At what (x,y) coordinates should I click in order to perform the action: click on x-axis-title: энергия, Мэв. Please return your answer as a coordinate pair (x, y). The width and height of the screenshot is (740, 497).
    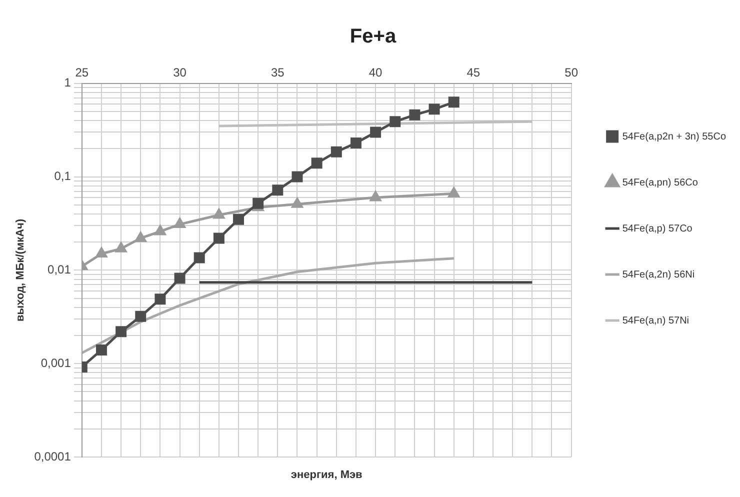
    Looking at the image, I should click on (326, 475).